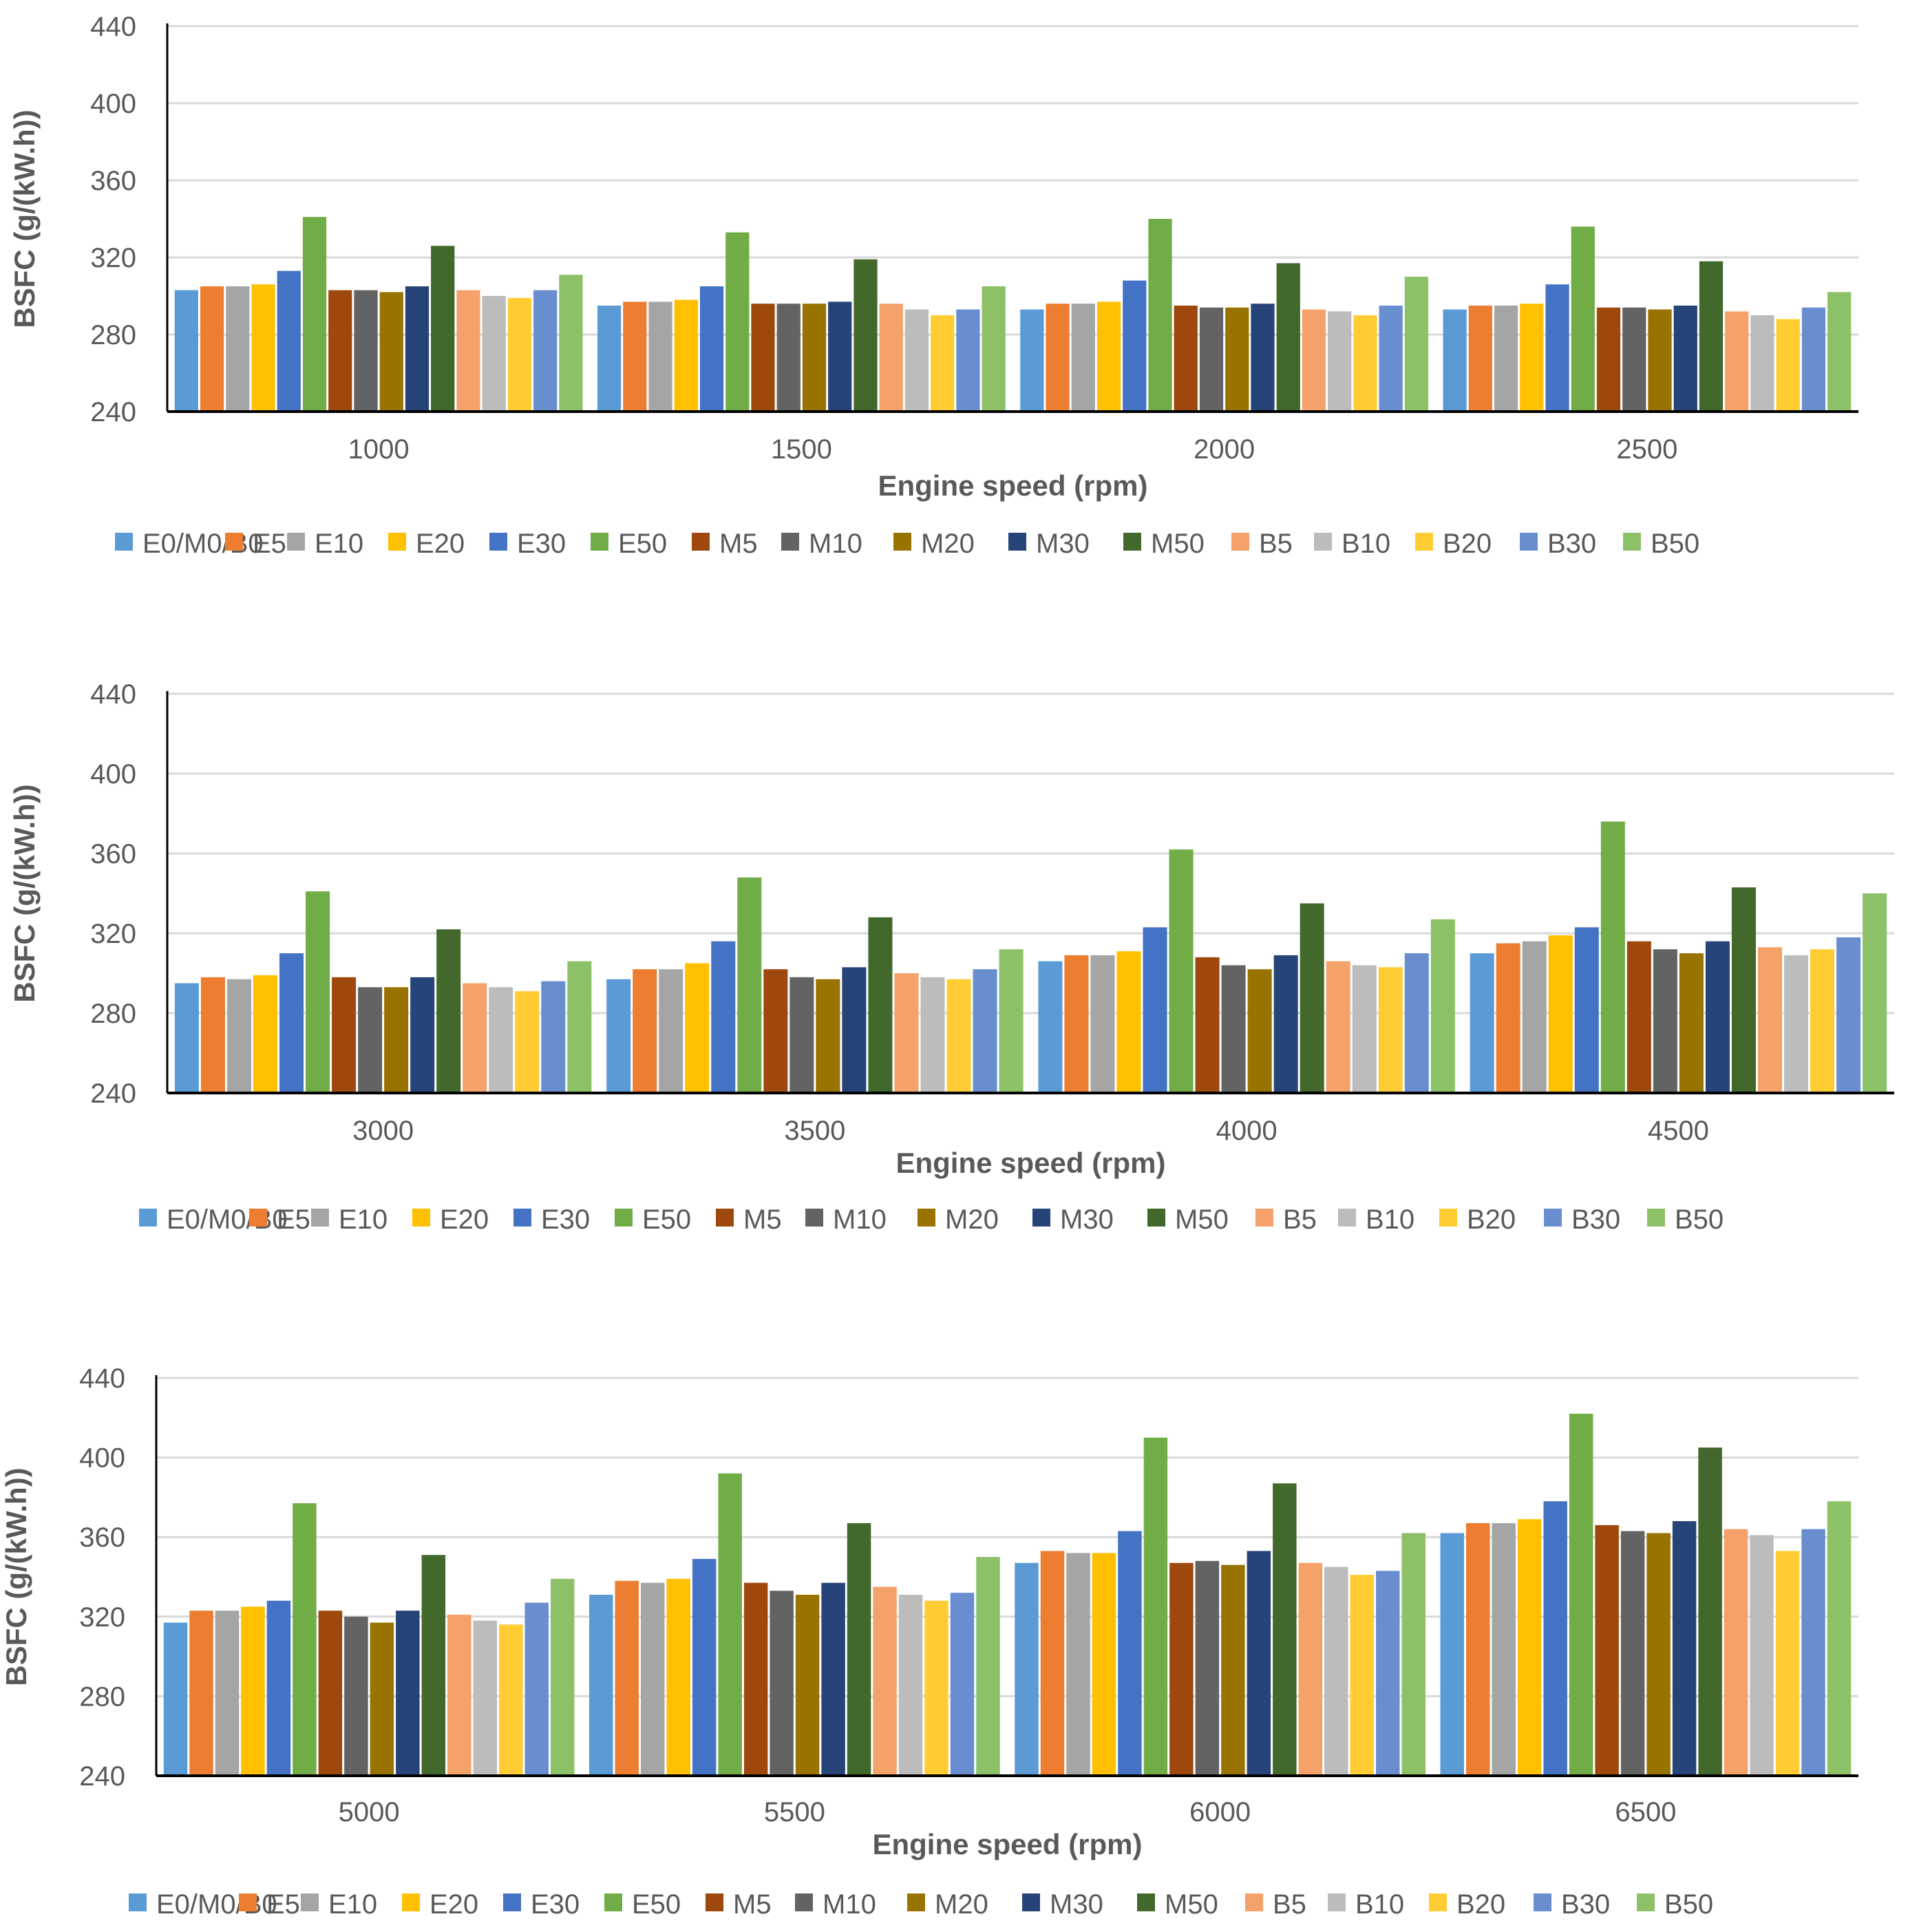  What do you see at coordinates (113, 412) in the screenshot?
I see `y-tick-label: 240` at bounding box center [113, 412].